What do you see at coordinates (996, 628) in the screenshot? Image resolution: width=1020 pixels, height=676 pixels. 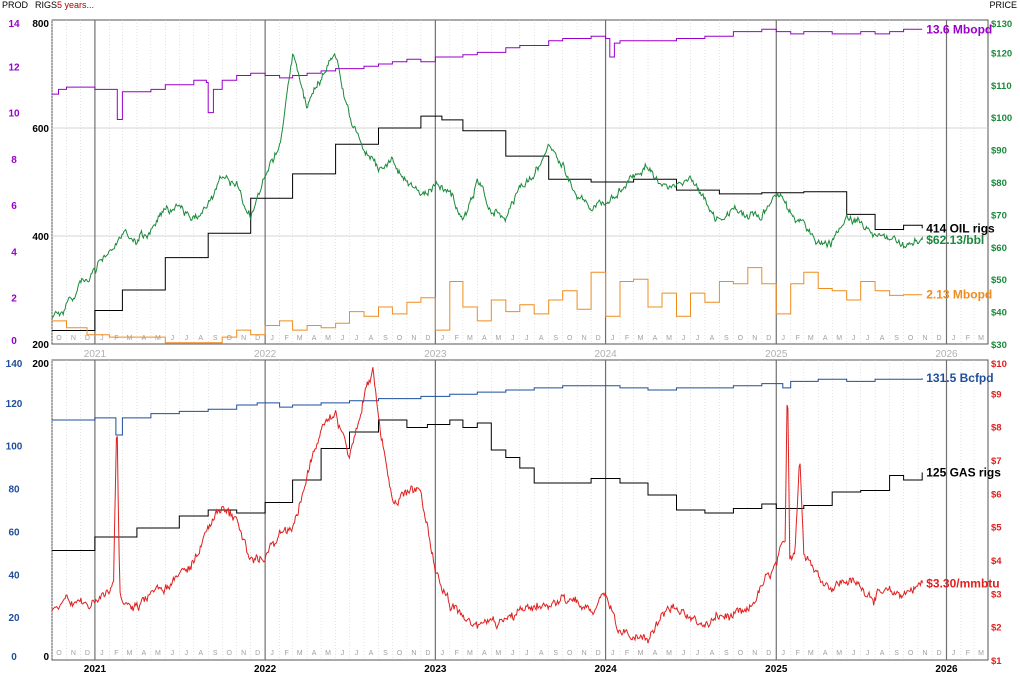 I see `price-axis-tick: $2` at bounding box center [996, 628].